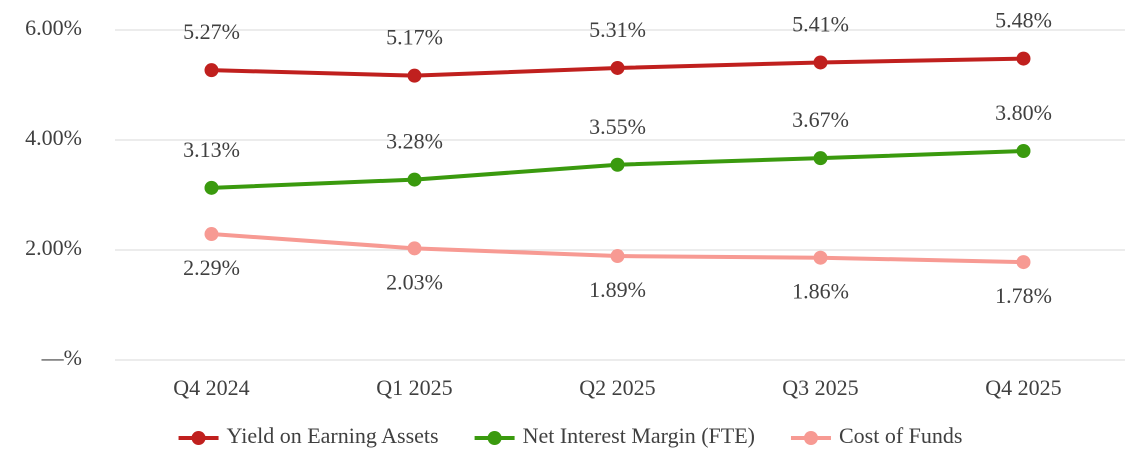  Describe the element at coordinates (1023, 20) in the screenshot. I see `data-label: 5.48%` at that location.